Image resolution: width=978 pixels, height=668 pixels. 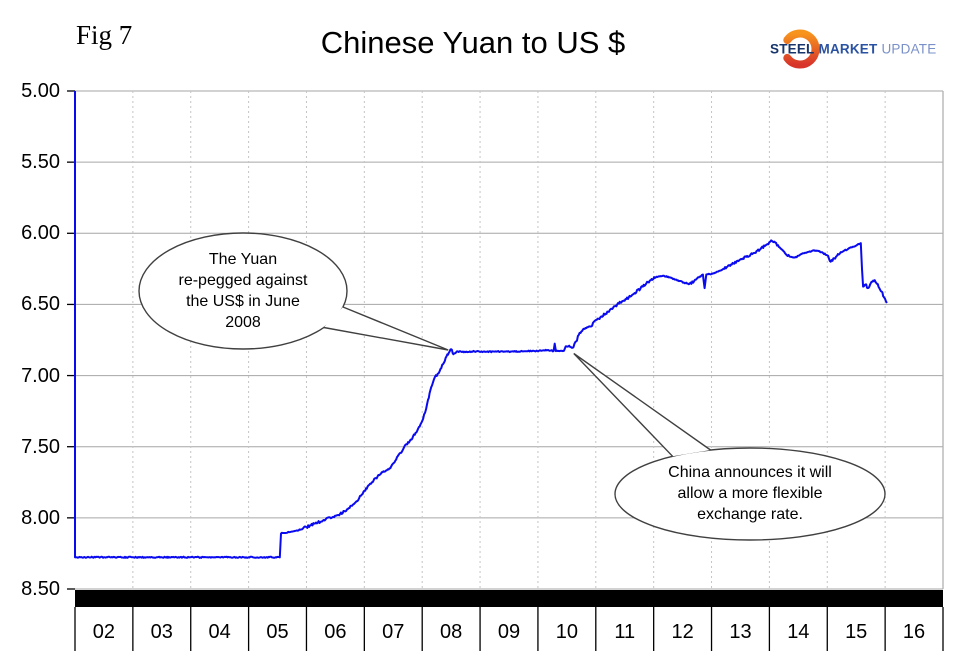 What do you see at coordinates (386, 328) in the screenshot?
I see `callout-yuan-repegged-bubble-tail` at bounding box center [386, 328].